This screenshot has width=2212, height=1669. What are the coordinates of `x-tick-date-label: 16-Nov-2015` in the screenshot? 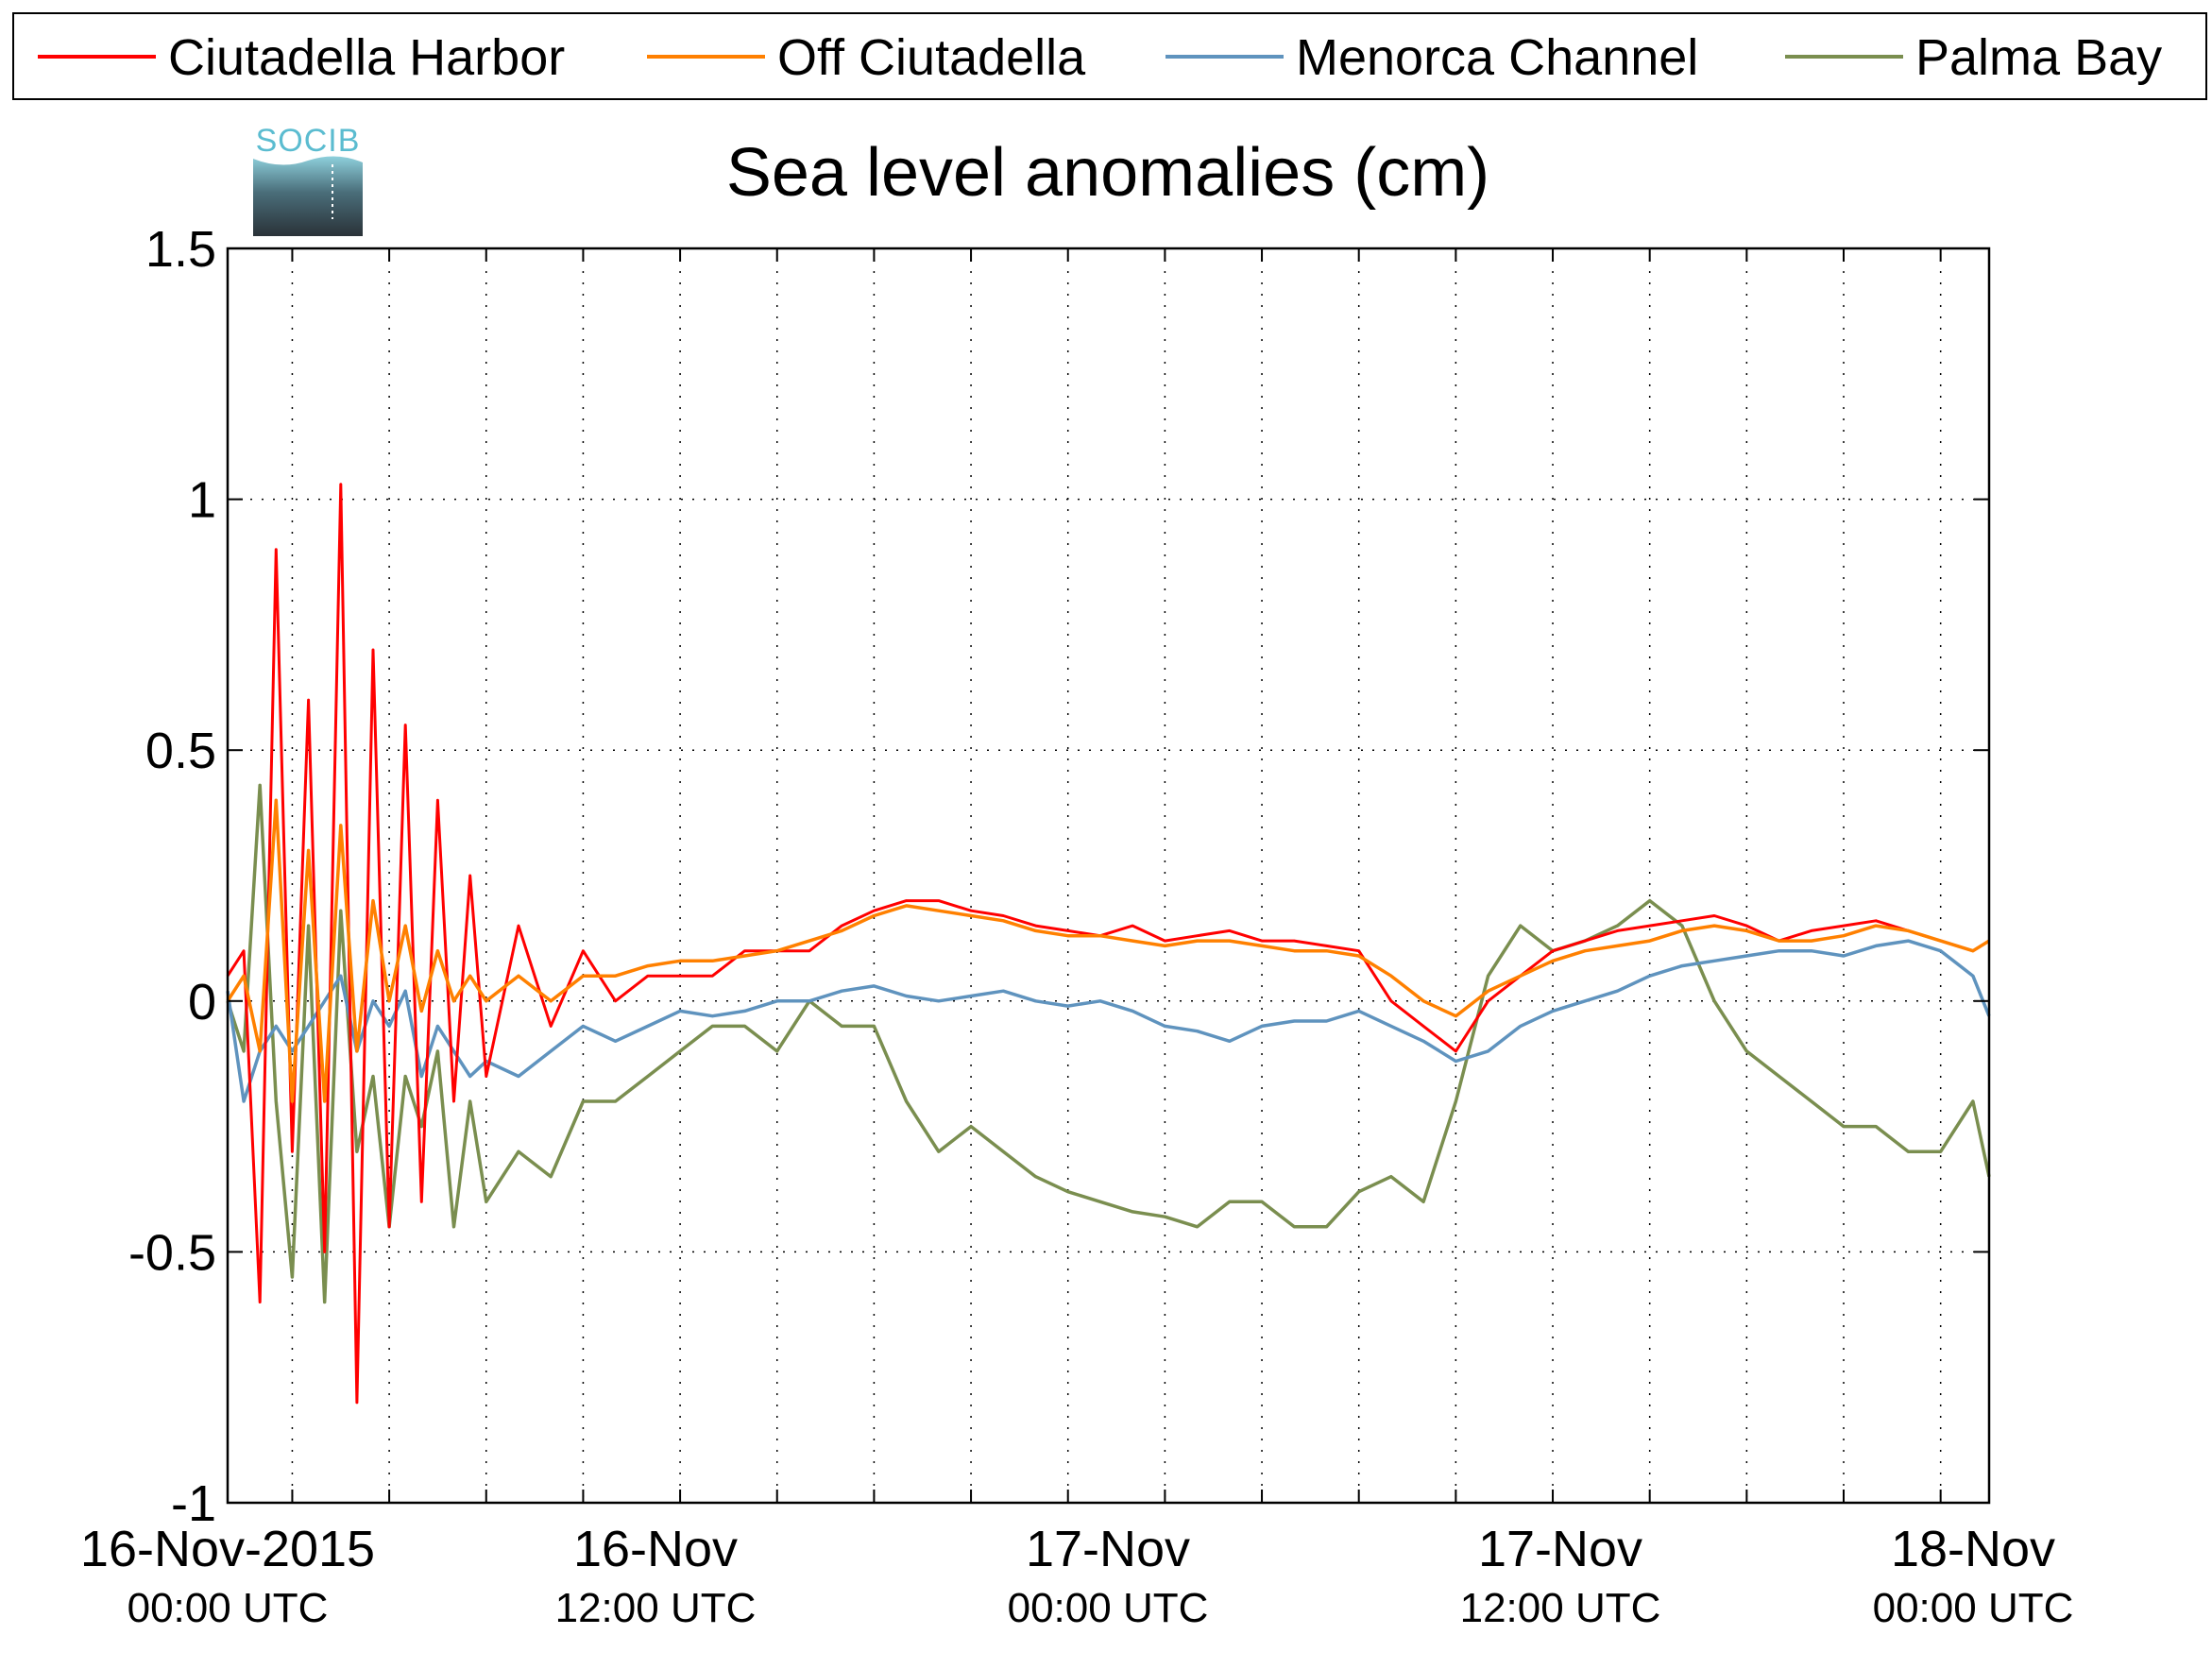 It's located at (227, 1549).